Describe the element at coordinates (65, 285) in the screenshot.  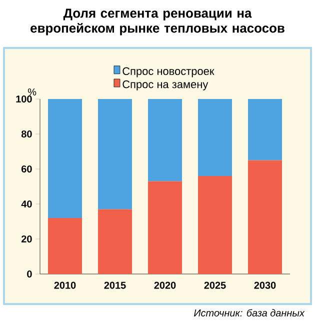
I see `x-tick-label: 2010` at that location.